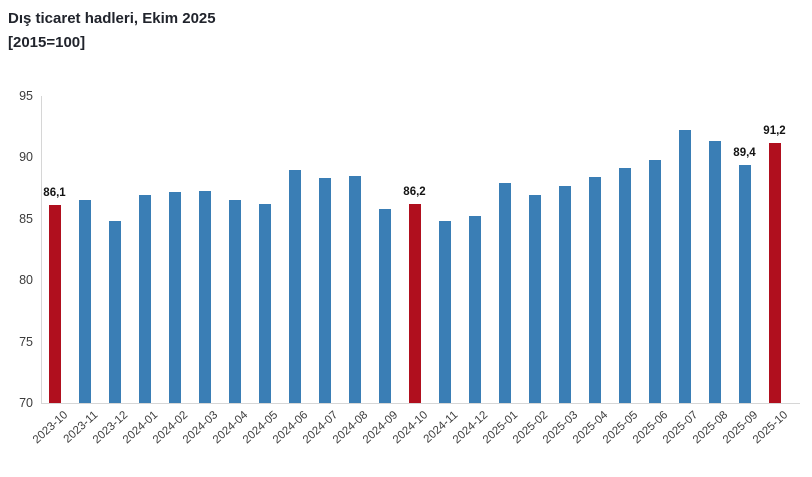 This screenshot has width=812, height=477. What do you see at coordinates (26, 96) in the screenshot?
I see `y-tick-label: 95` at bounding box center [26, 96].